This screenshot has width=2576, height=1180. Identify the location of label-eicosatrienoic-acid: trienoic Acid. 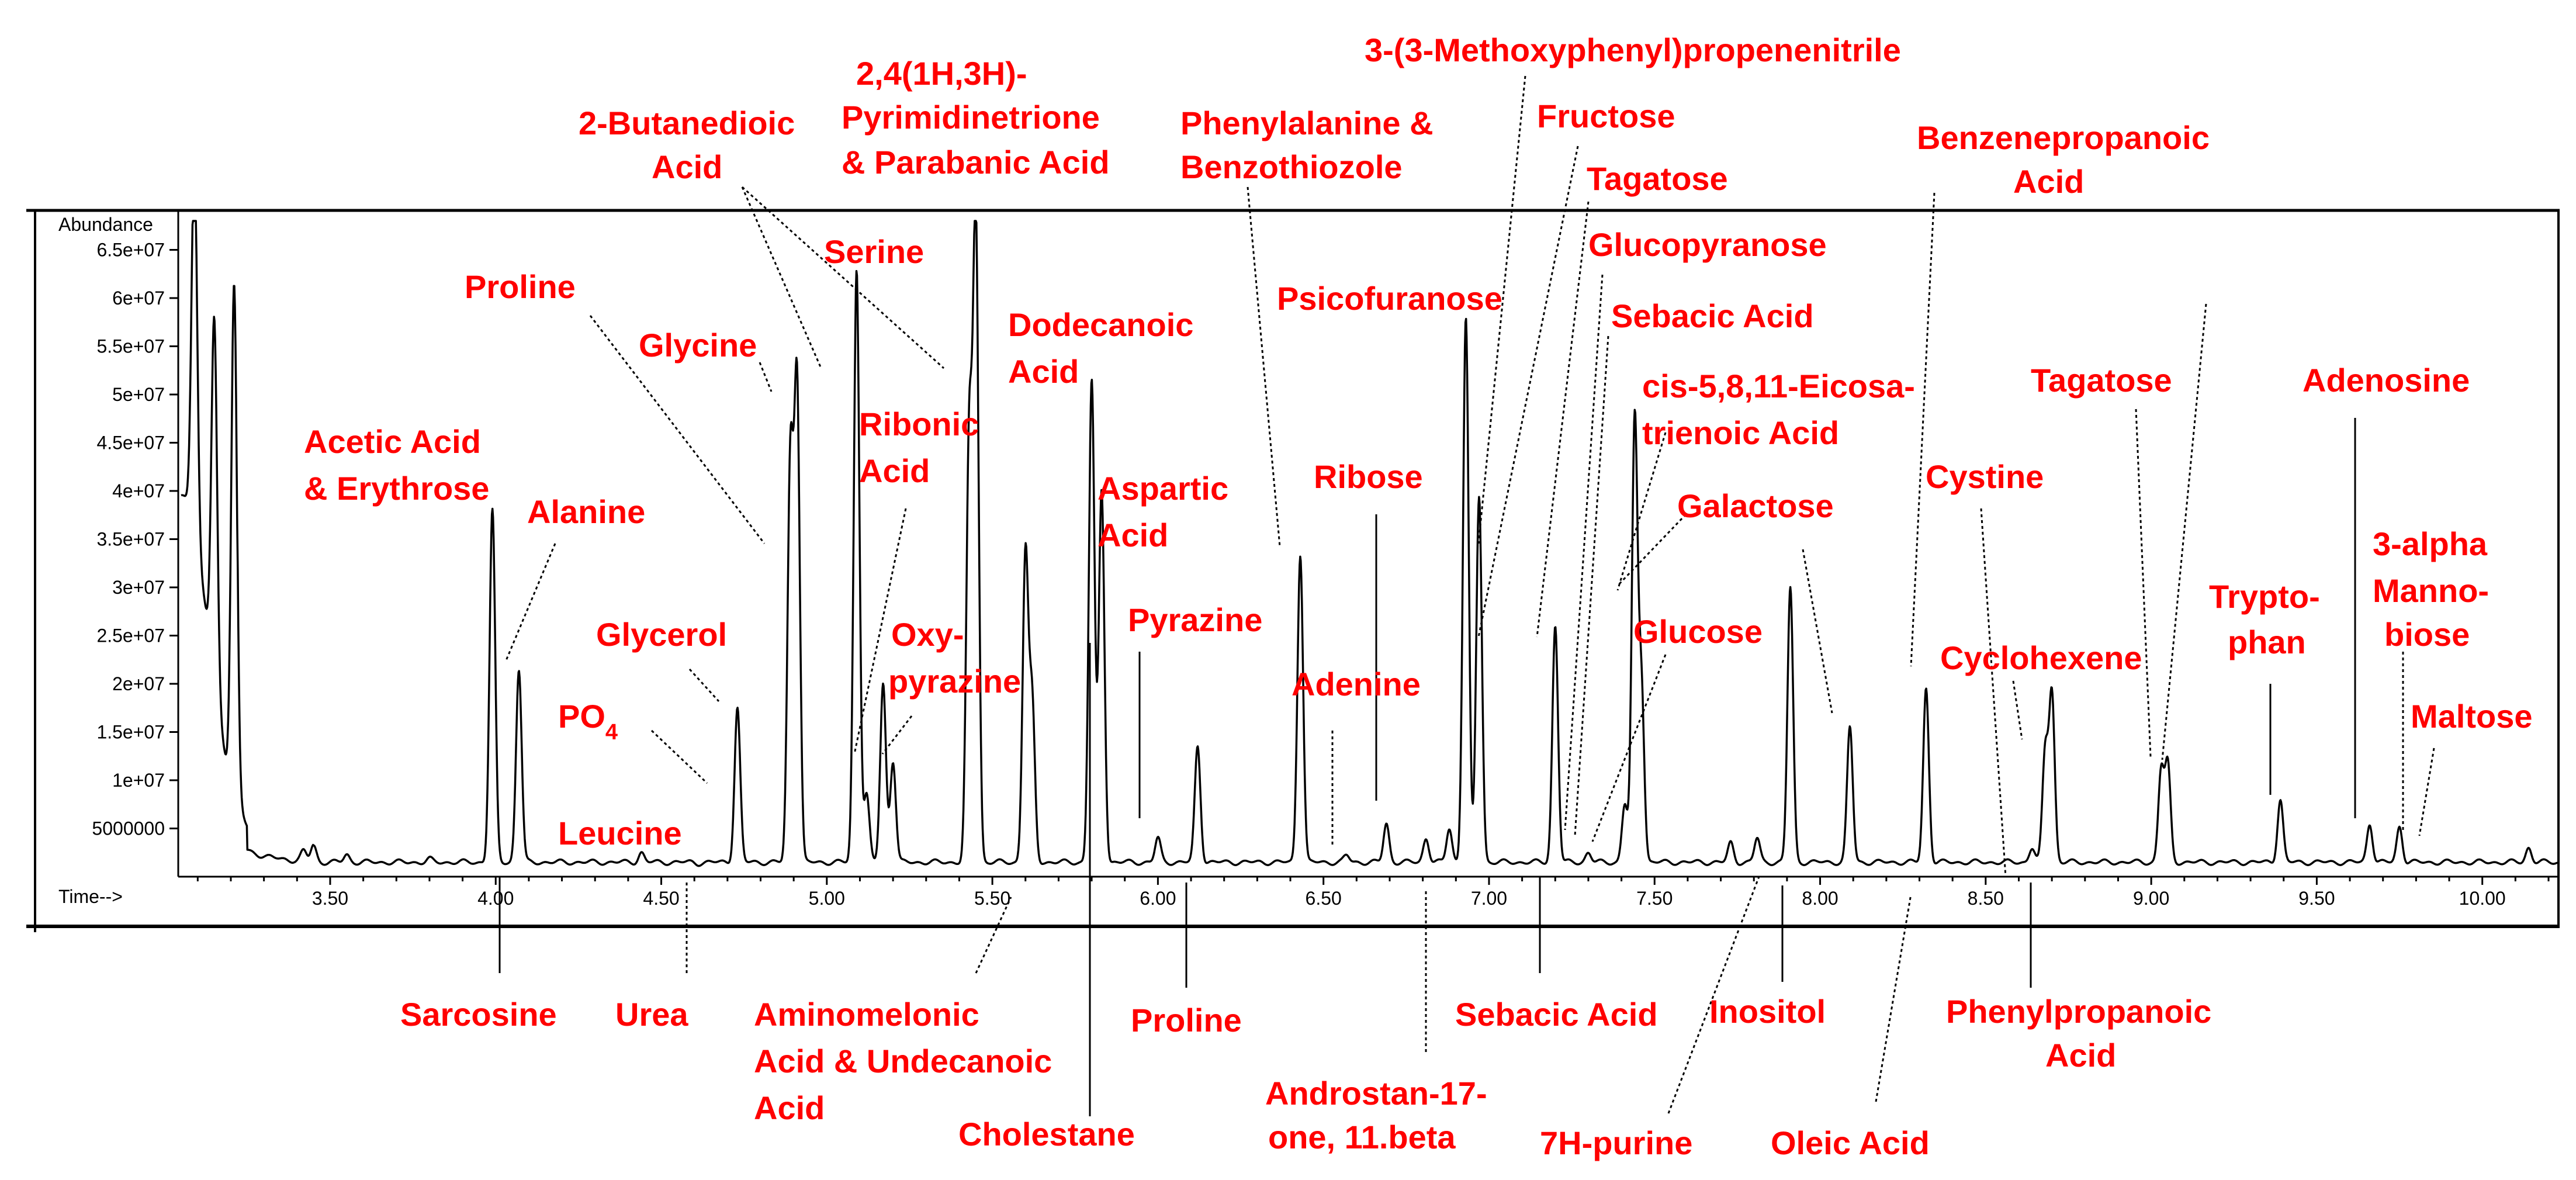
(1741, 432).